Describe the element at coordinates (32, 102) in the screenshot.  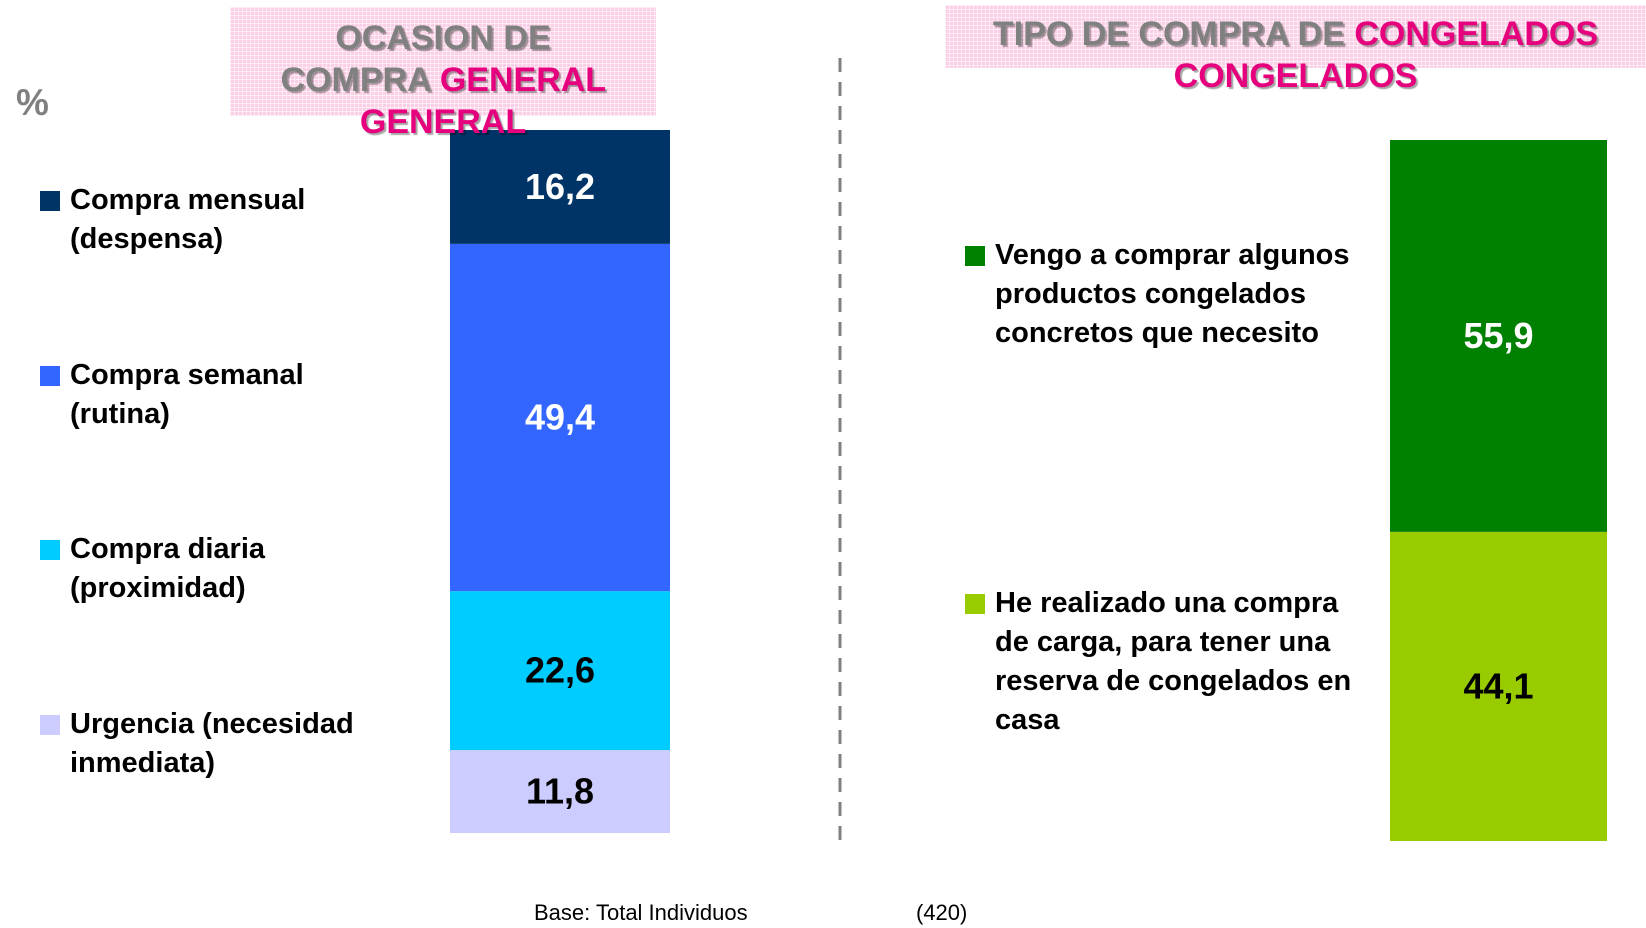
I see `unit-label: %` at that location.